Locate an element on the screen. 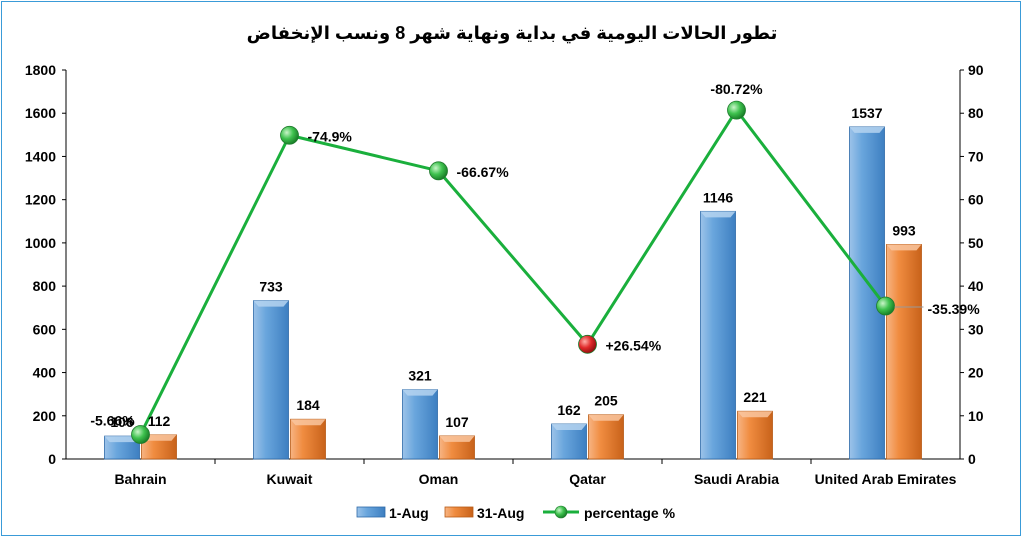  percentage-label: -5.66% is located at coordinates (112, 421).